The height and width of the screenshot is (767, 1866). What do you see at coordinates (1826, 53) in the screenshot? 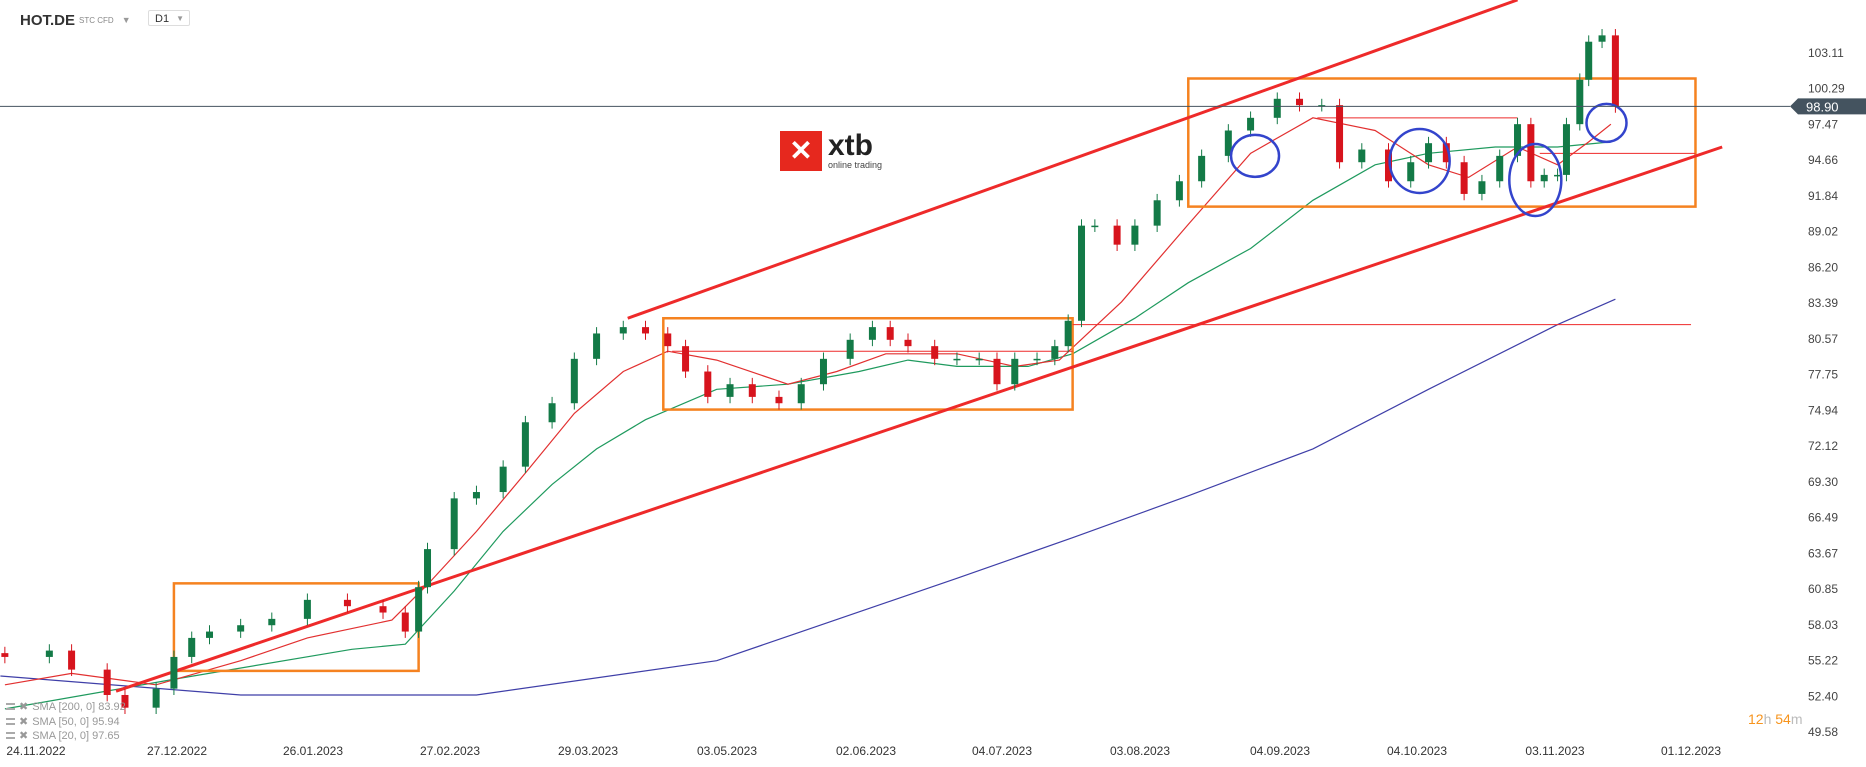
I see `y-tick-label: 103.11` at bounding box center [1826, 53].